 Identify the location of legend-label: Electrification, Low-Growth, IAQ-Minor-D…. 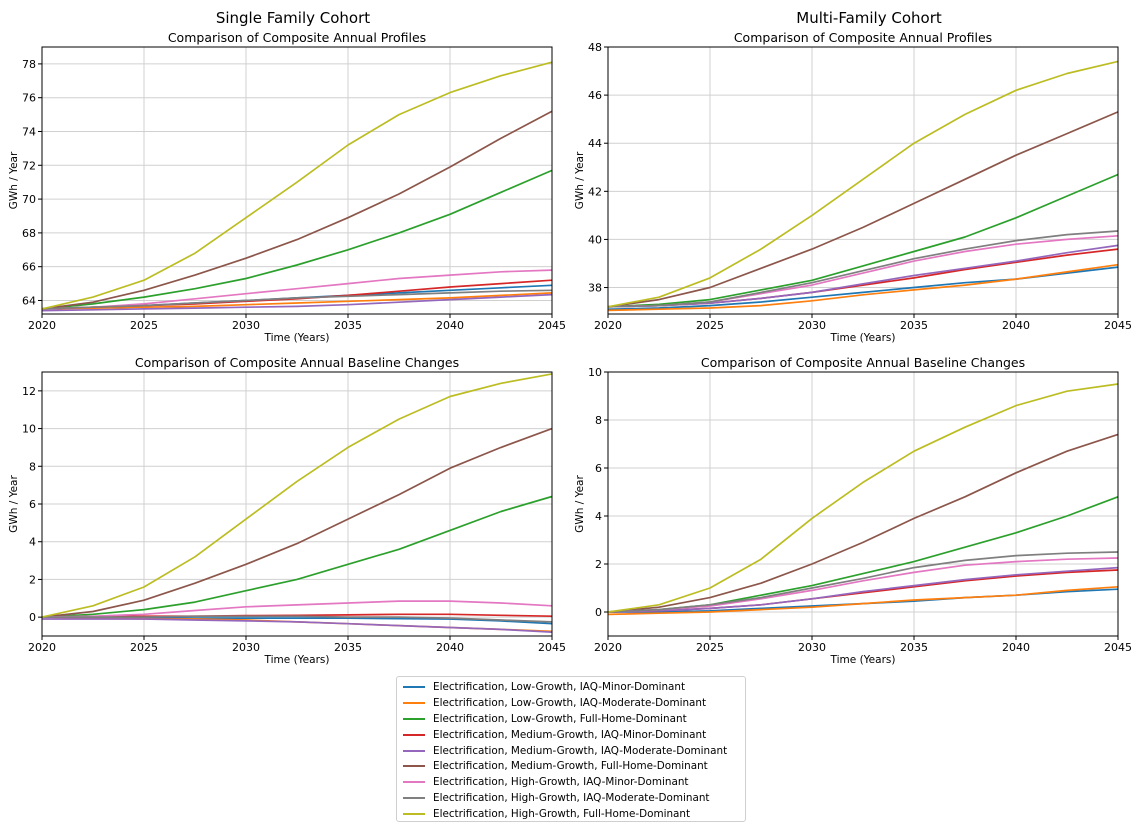
(559, 686).